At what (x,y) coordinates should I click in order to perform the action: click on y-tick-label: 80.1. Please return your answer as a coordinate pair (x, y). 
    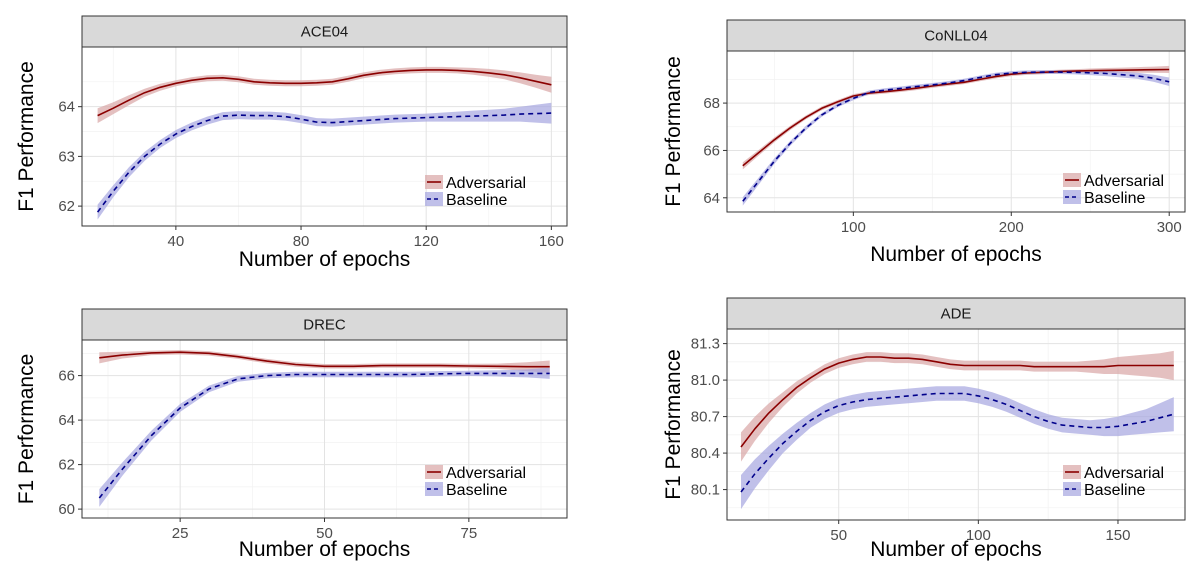
    Looking at the image, I should click on (705, 490).